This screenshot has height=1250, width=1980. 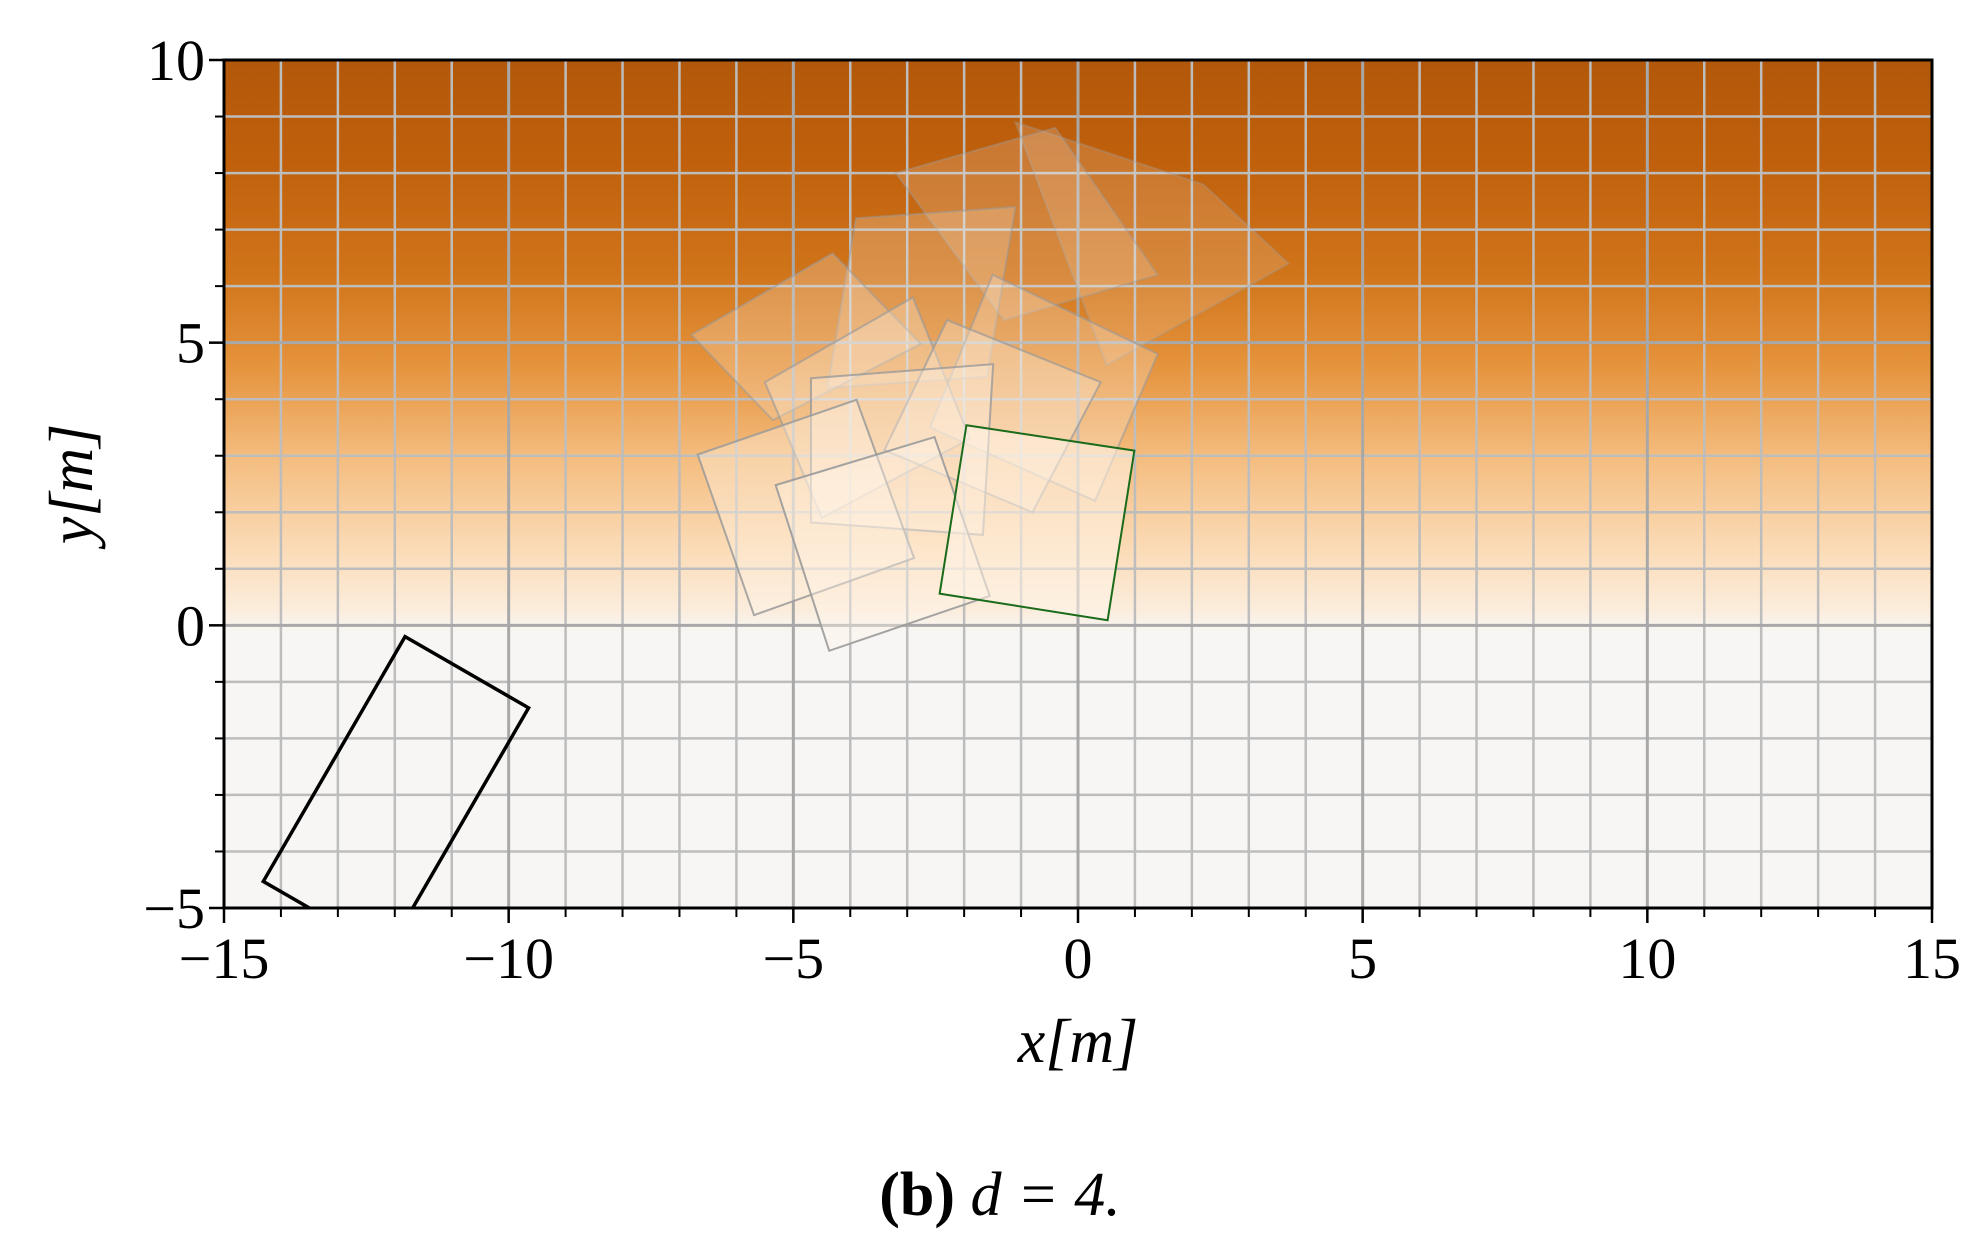 I want to click on x-tick-label: 0, so click(x=1078, y=958).